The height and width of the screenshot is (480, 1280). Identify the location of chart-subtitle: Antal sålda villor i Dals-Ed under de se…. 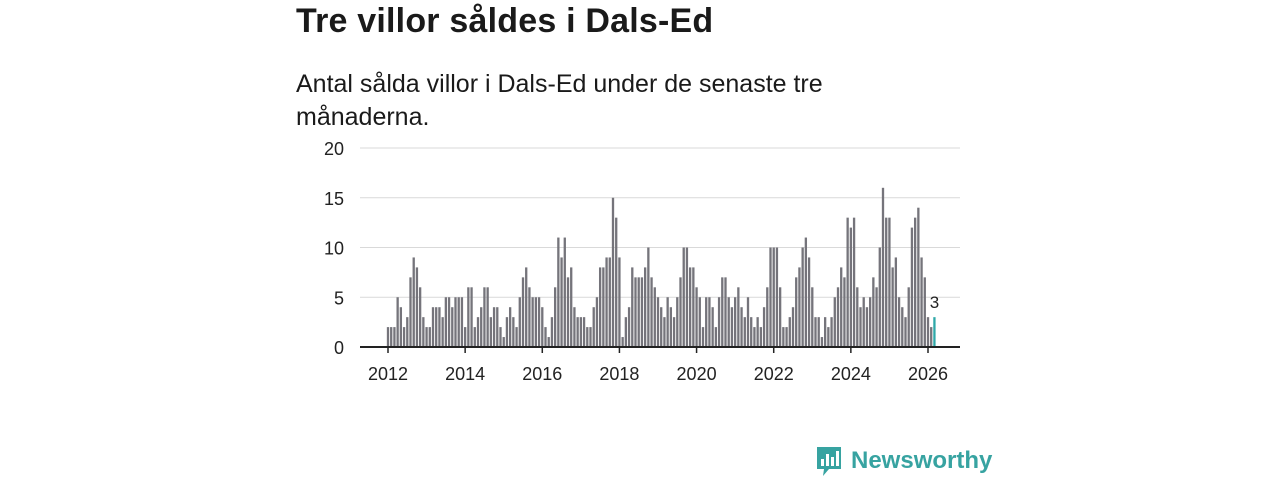
(559, 100).